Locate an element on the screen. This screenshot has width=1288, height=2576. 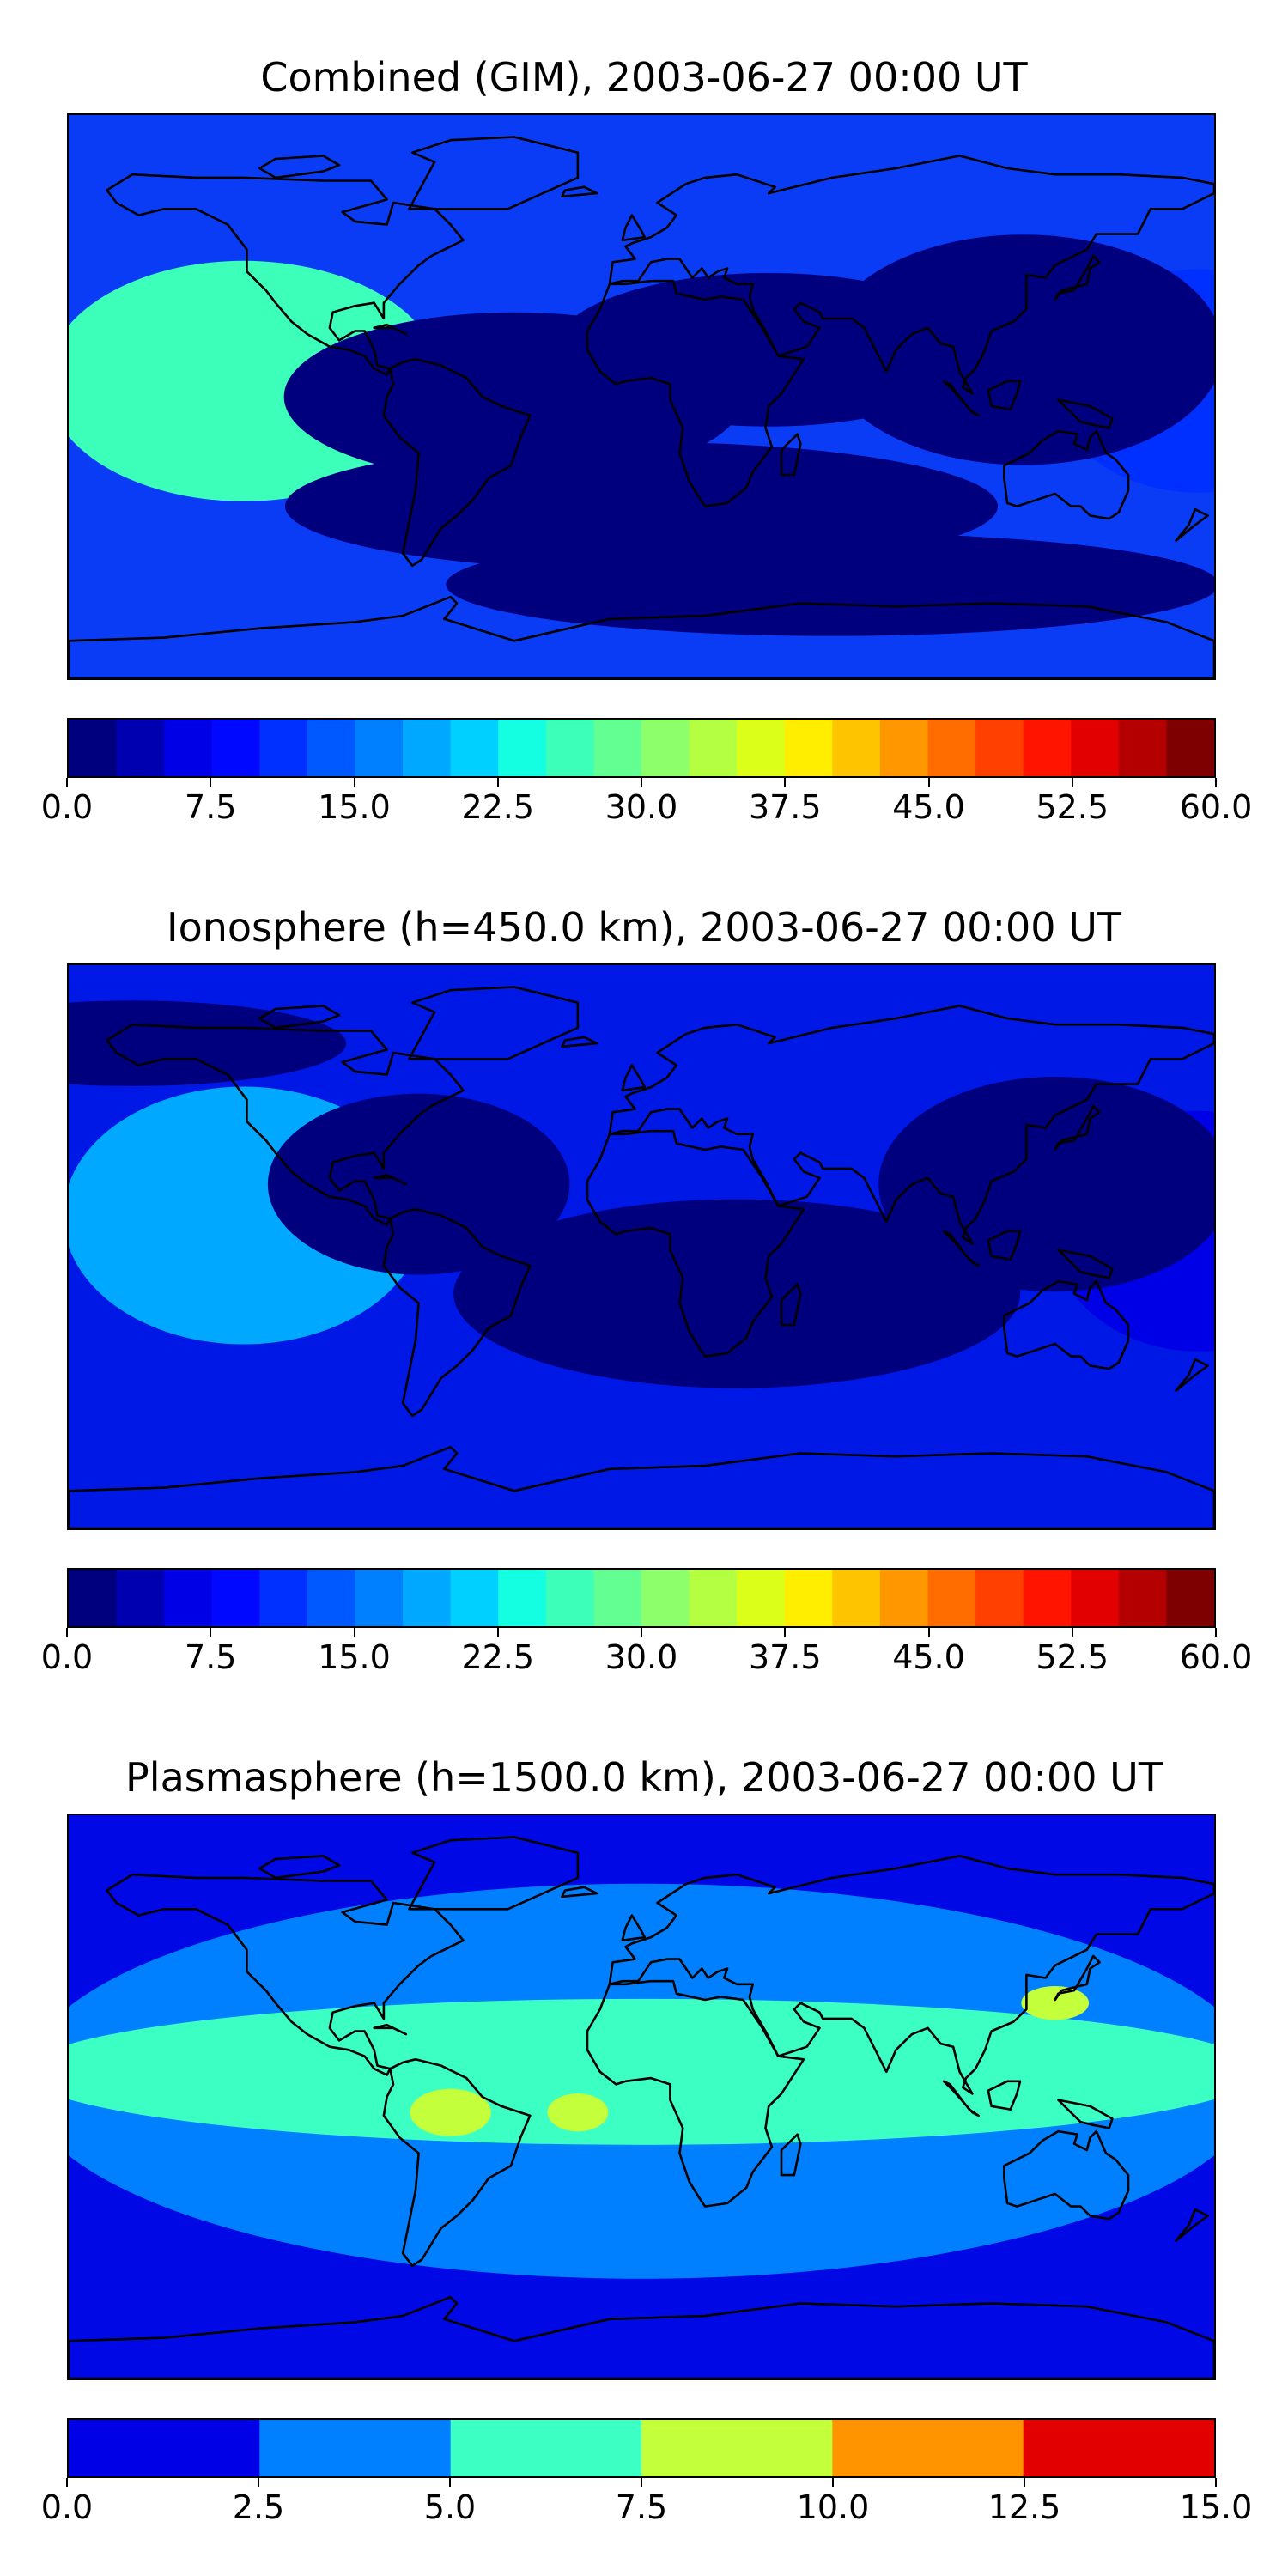
colorbar-tick-label: 45.0 is located at coordinates (929, 807).